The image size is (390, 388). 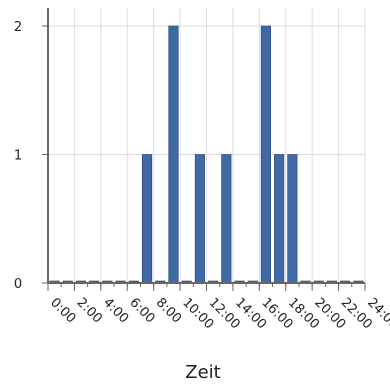 What do you see at coordinates (168, 310) in the screenshot?
I see `x-tick-label: 8:00` at bounding box center [168, 310].